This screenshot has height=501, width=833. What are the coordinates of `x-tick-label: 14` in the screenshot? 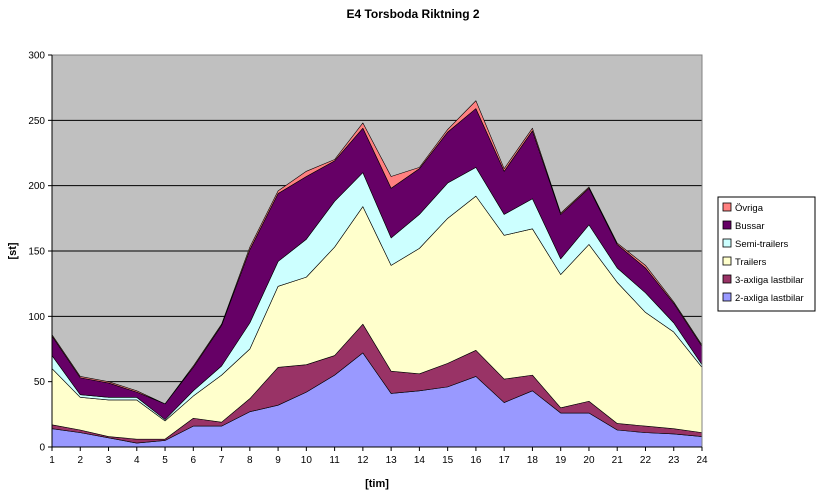 It's located at (420, 460).